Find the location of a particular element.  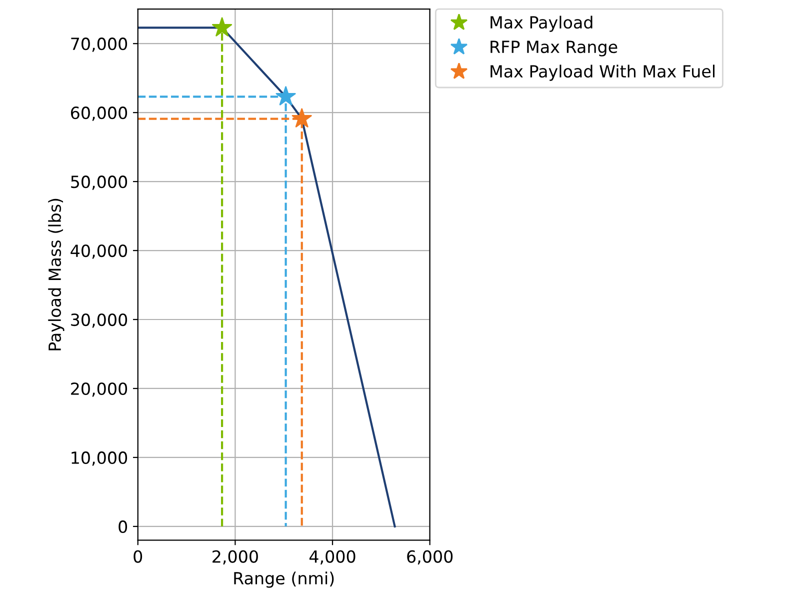

y-tick-label: 10,000 is located at coordinates (100, 458).